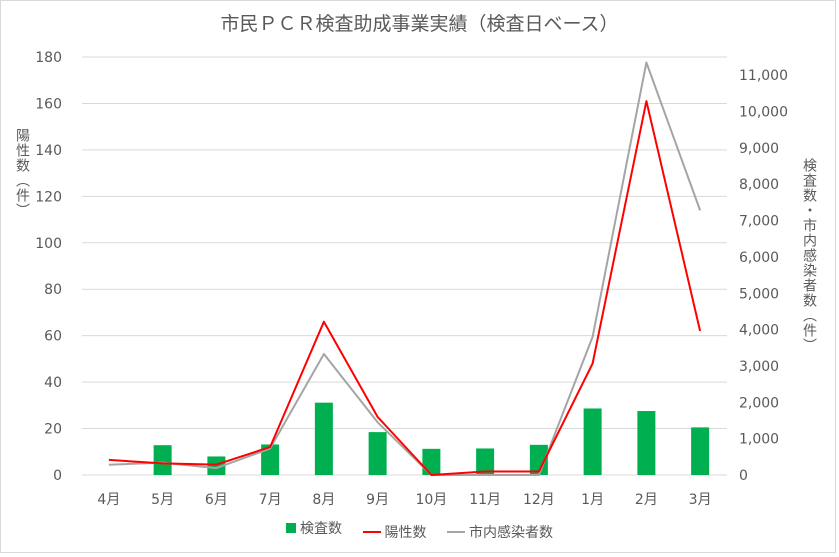 The height and width of the screenshot is (557, 839). I want to click on x-tick-label: 5月, so click(162, 500).